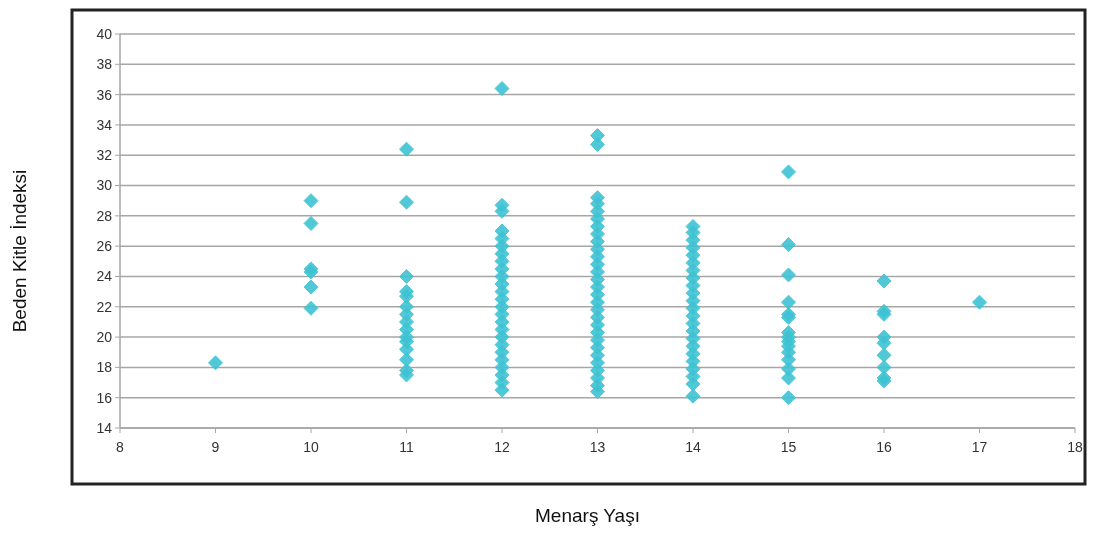 This screenshot has height=537, width=1106. What do you see at coordinates (1075, 447) in the screenshot?
I see `x-tick-label: 18` at bounding box center [1075, 447].